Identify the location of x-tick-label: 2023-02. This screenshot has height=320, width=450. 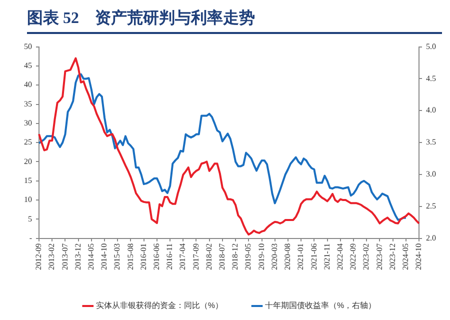
(366, 256).